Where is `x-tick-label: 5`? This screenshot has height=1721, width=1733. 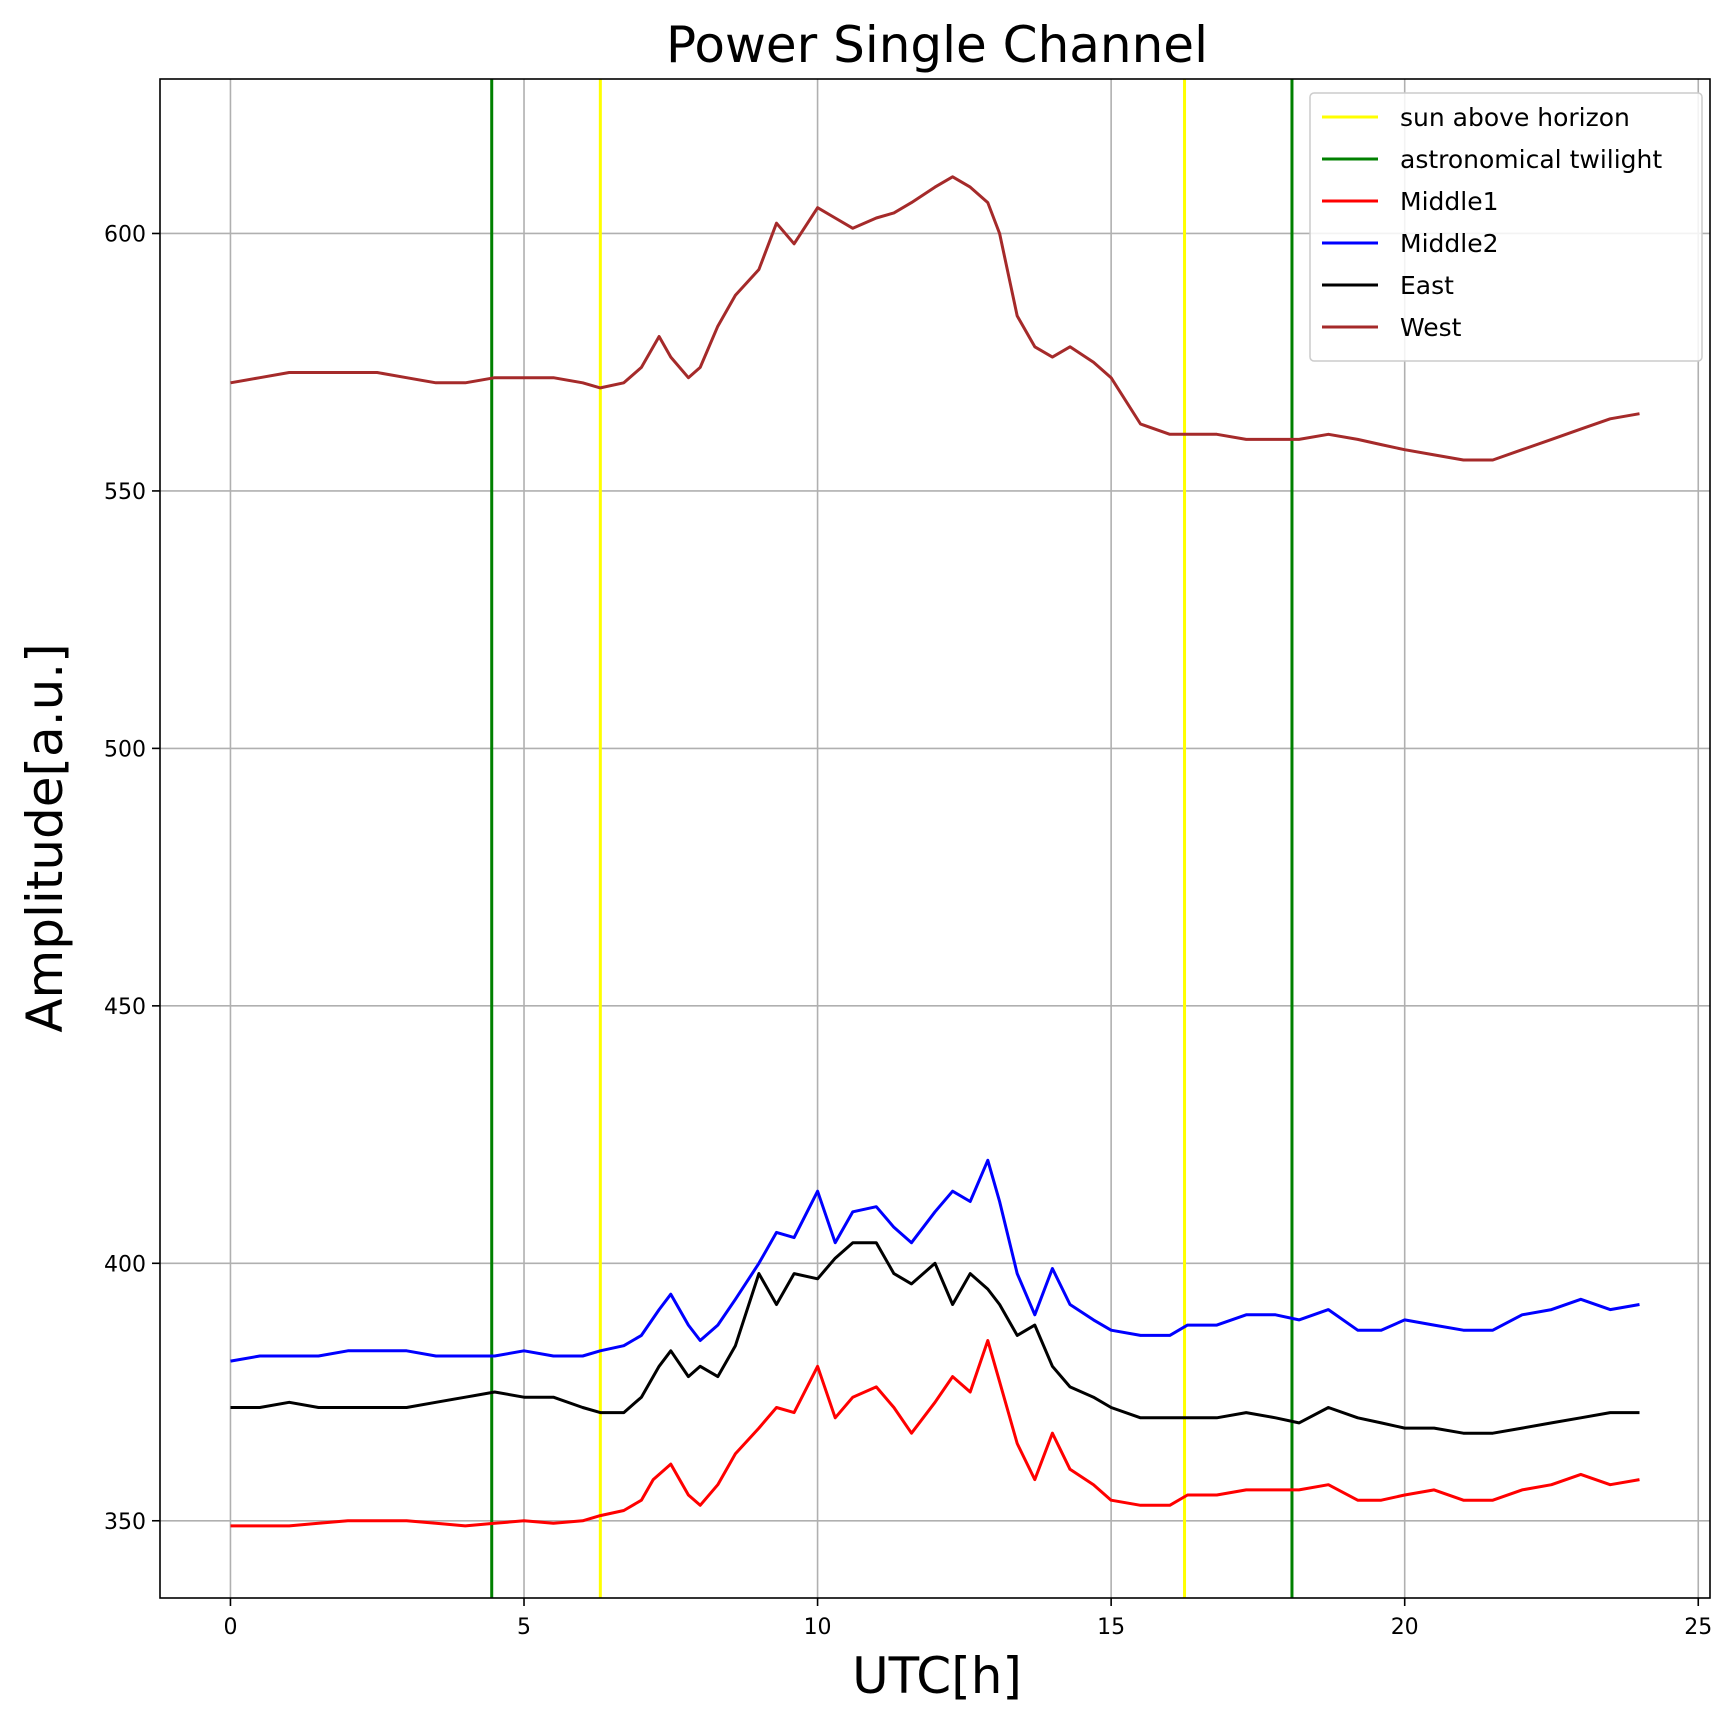
x-tick-label: 5 is located at coordinates (524, 1627).